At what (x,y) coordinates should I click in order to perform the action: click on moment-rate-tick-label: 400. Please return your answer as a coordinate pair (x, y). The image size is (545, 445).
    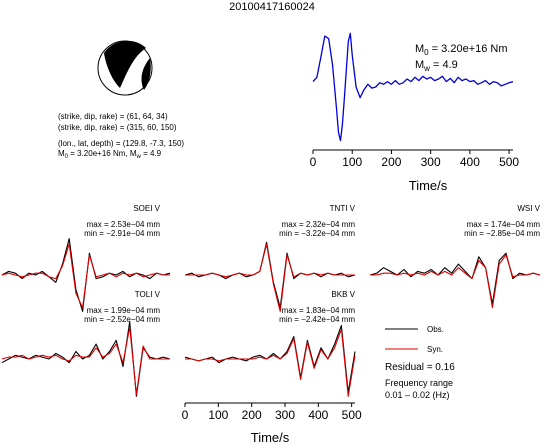
    Looking at the image, I should click on (470, 162).